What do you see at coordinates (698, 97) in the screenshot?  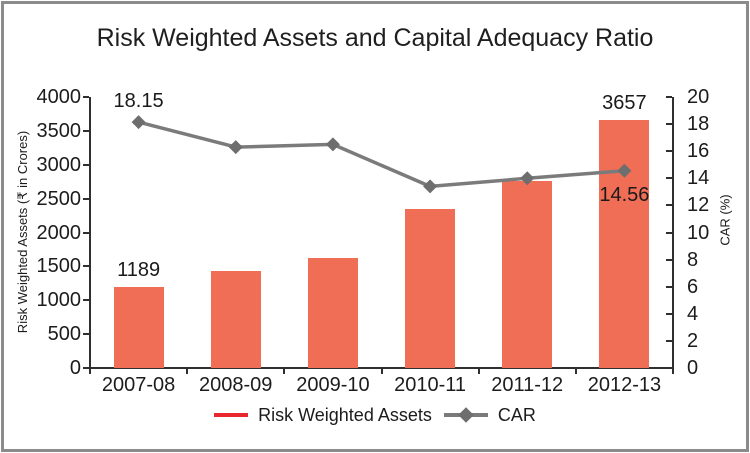 I see `right-axis-tick-label: 20` at bounding box center [698, 97].